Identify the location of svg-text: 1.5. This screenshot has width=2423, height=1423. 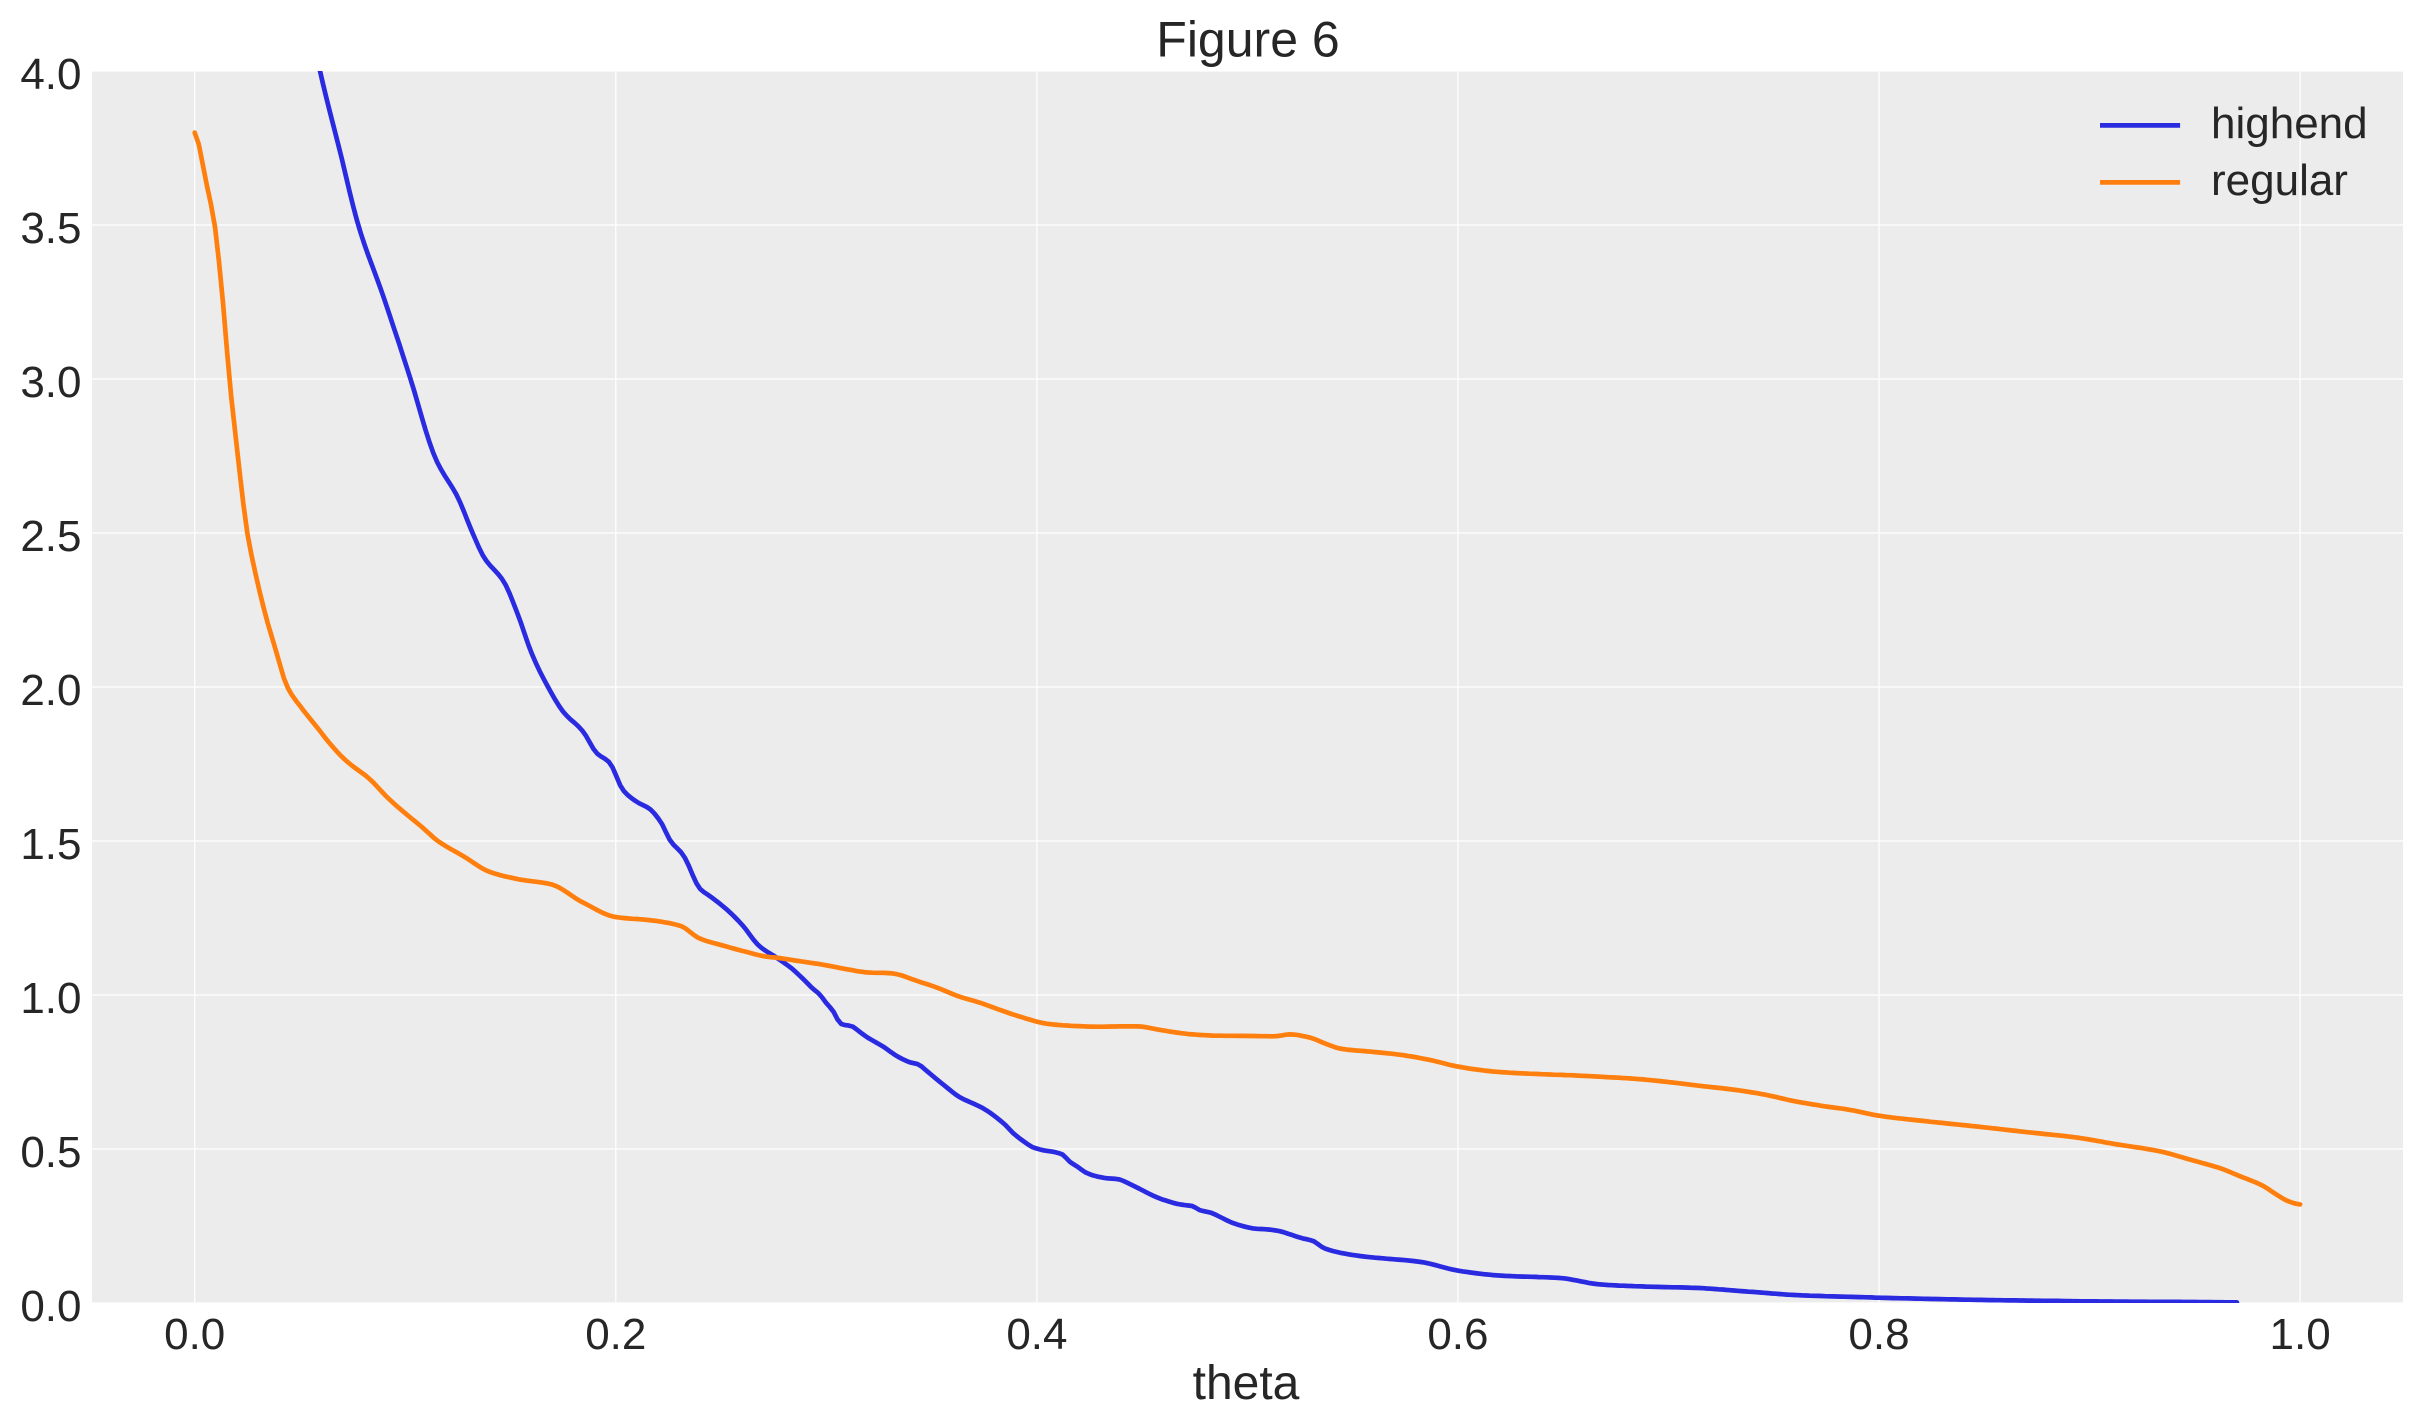
(50, 844).